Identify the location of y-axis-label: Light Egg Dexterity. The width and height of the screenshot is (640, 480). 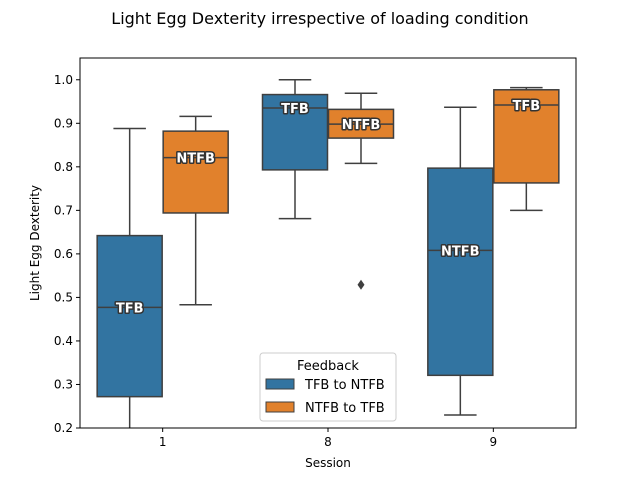
(35, 243).